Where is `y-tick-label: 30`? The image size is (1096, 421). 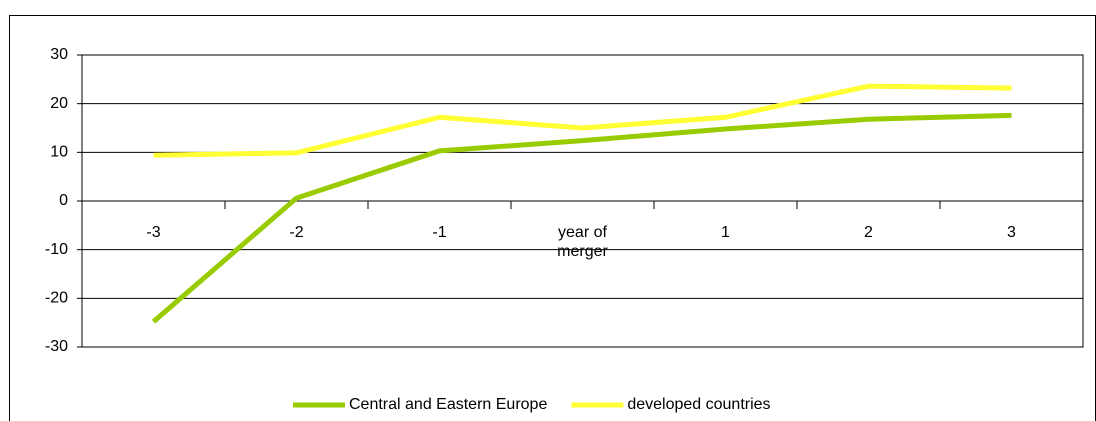
y-tick-label: 30 is located at coordinates (59, 54).